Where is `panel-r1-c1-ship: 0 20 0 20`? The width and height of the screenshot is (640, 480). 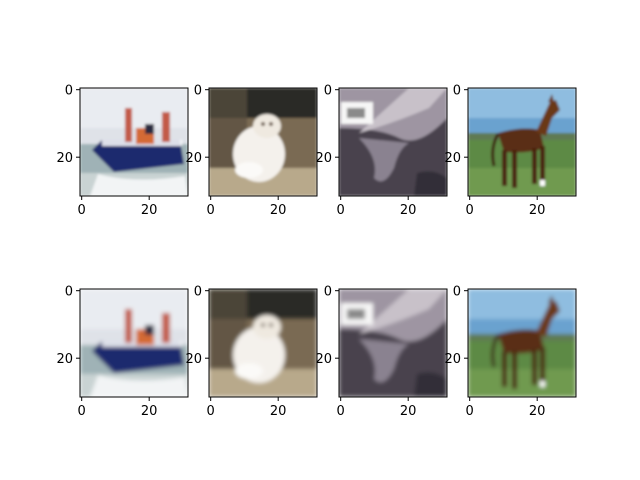 panel-r1-c1-ship: 0 20 0 20 is located at coordinates (122, 151).